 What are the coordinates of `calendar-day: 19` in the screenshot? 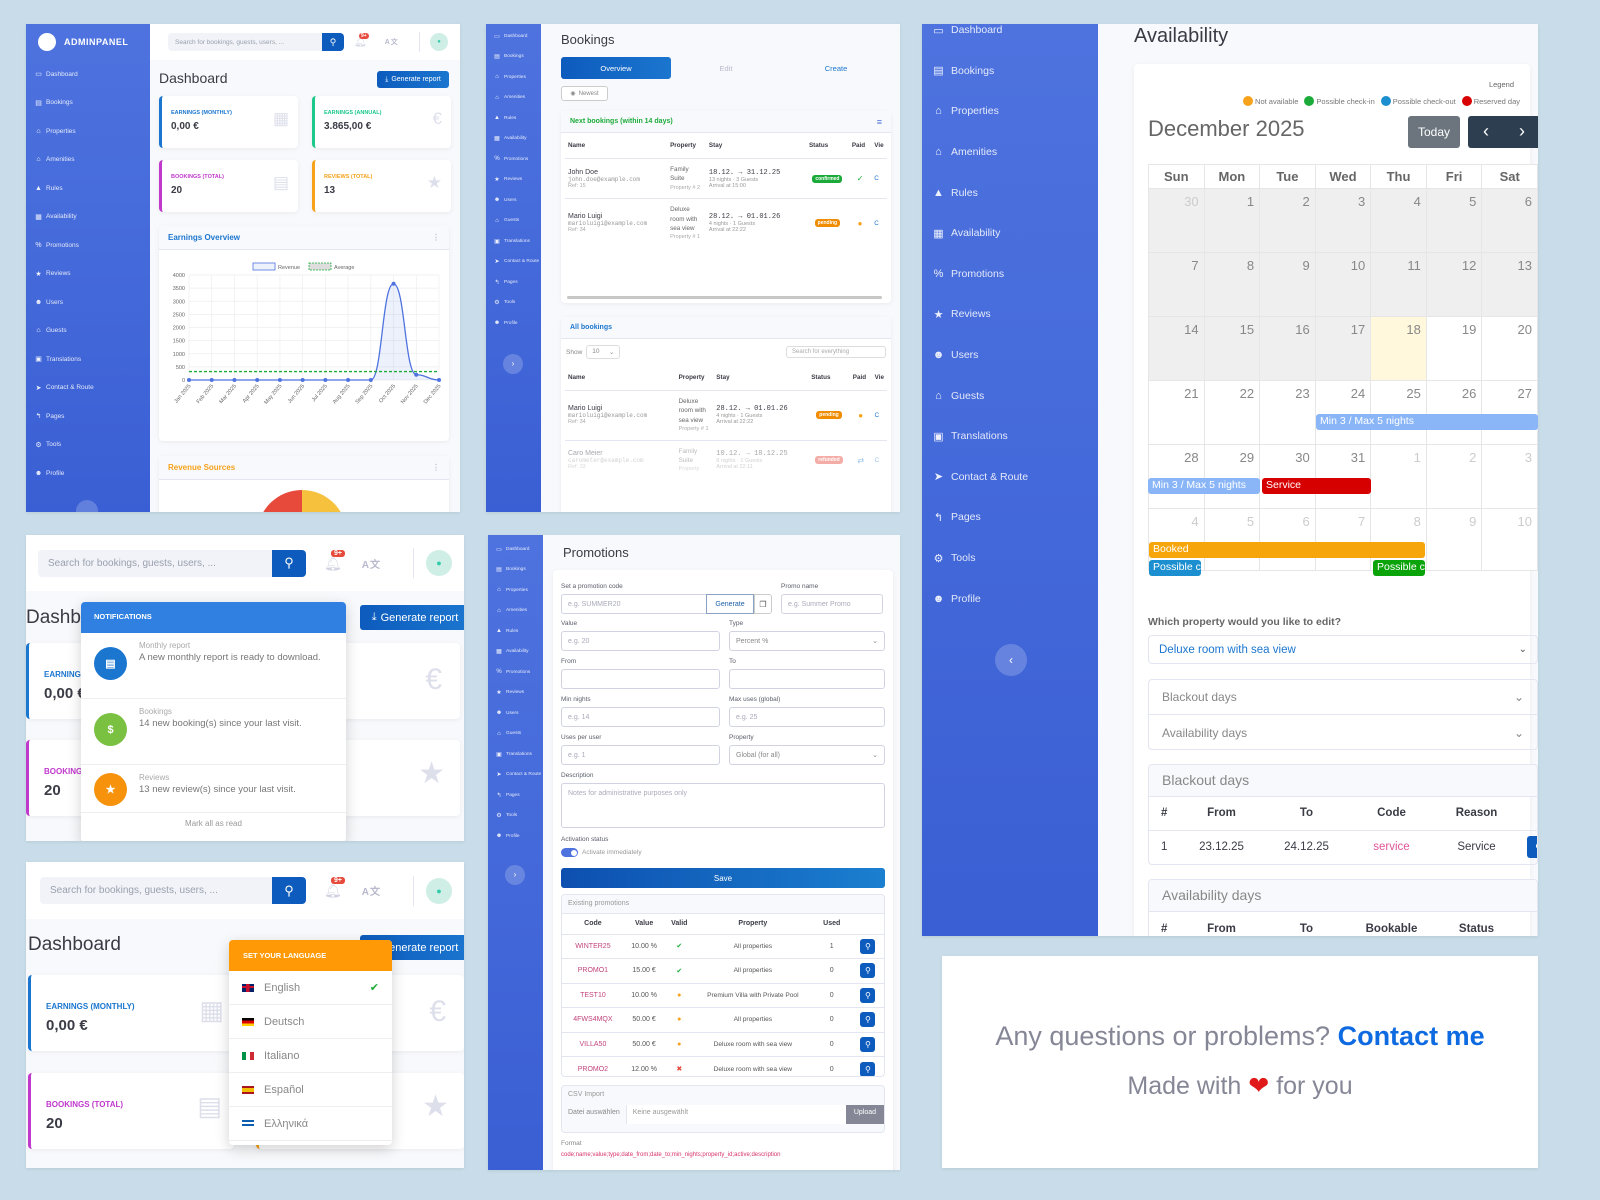 It's located at (1454, 348).